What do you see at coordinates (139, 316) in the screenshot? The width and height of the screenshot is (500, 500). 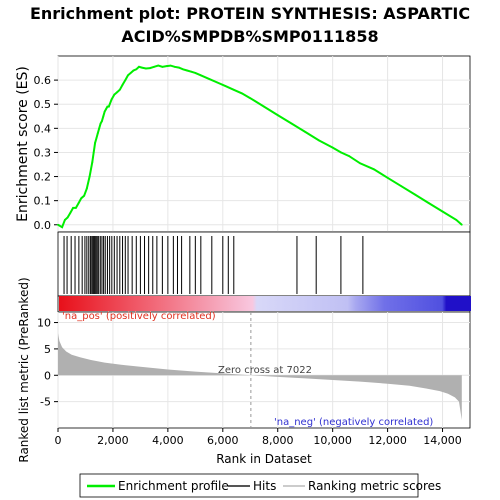 I see `positive-correlation-label: 'na_pos' (positively correlated)` at bounding box center [139, 316].